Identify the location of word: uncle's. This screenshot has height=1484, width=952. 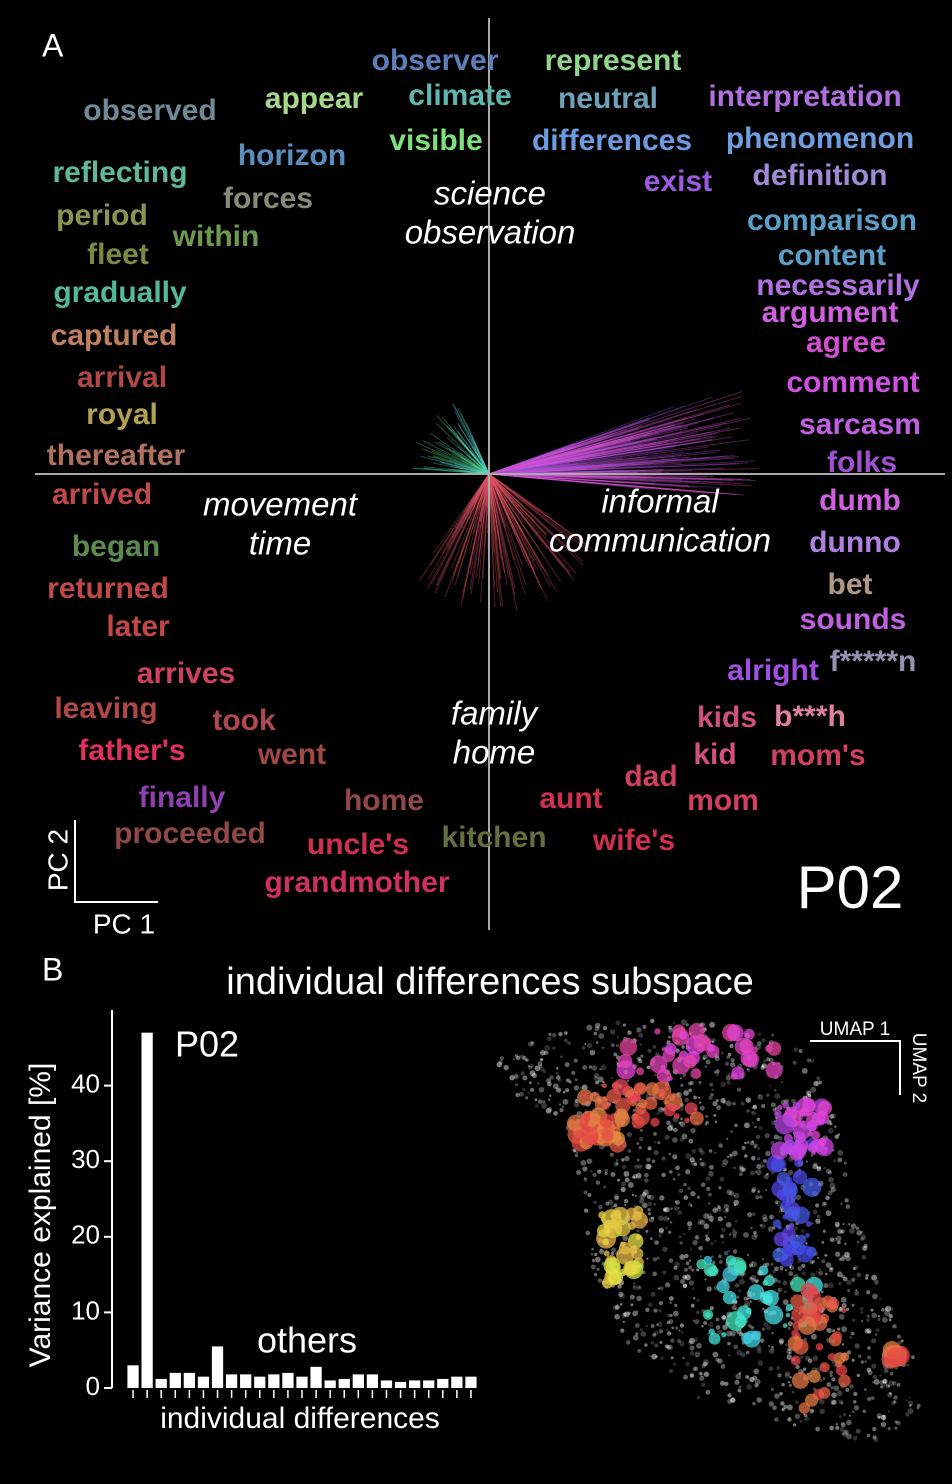
(358, 844).